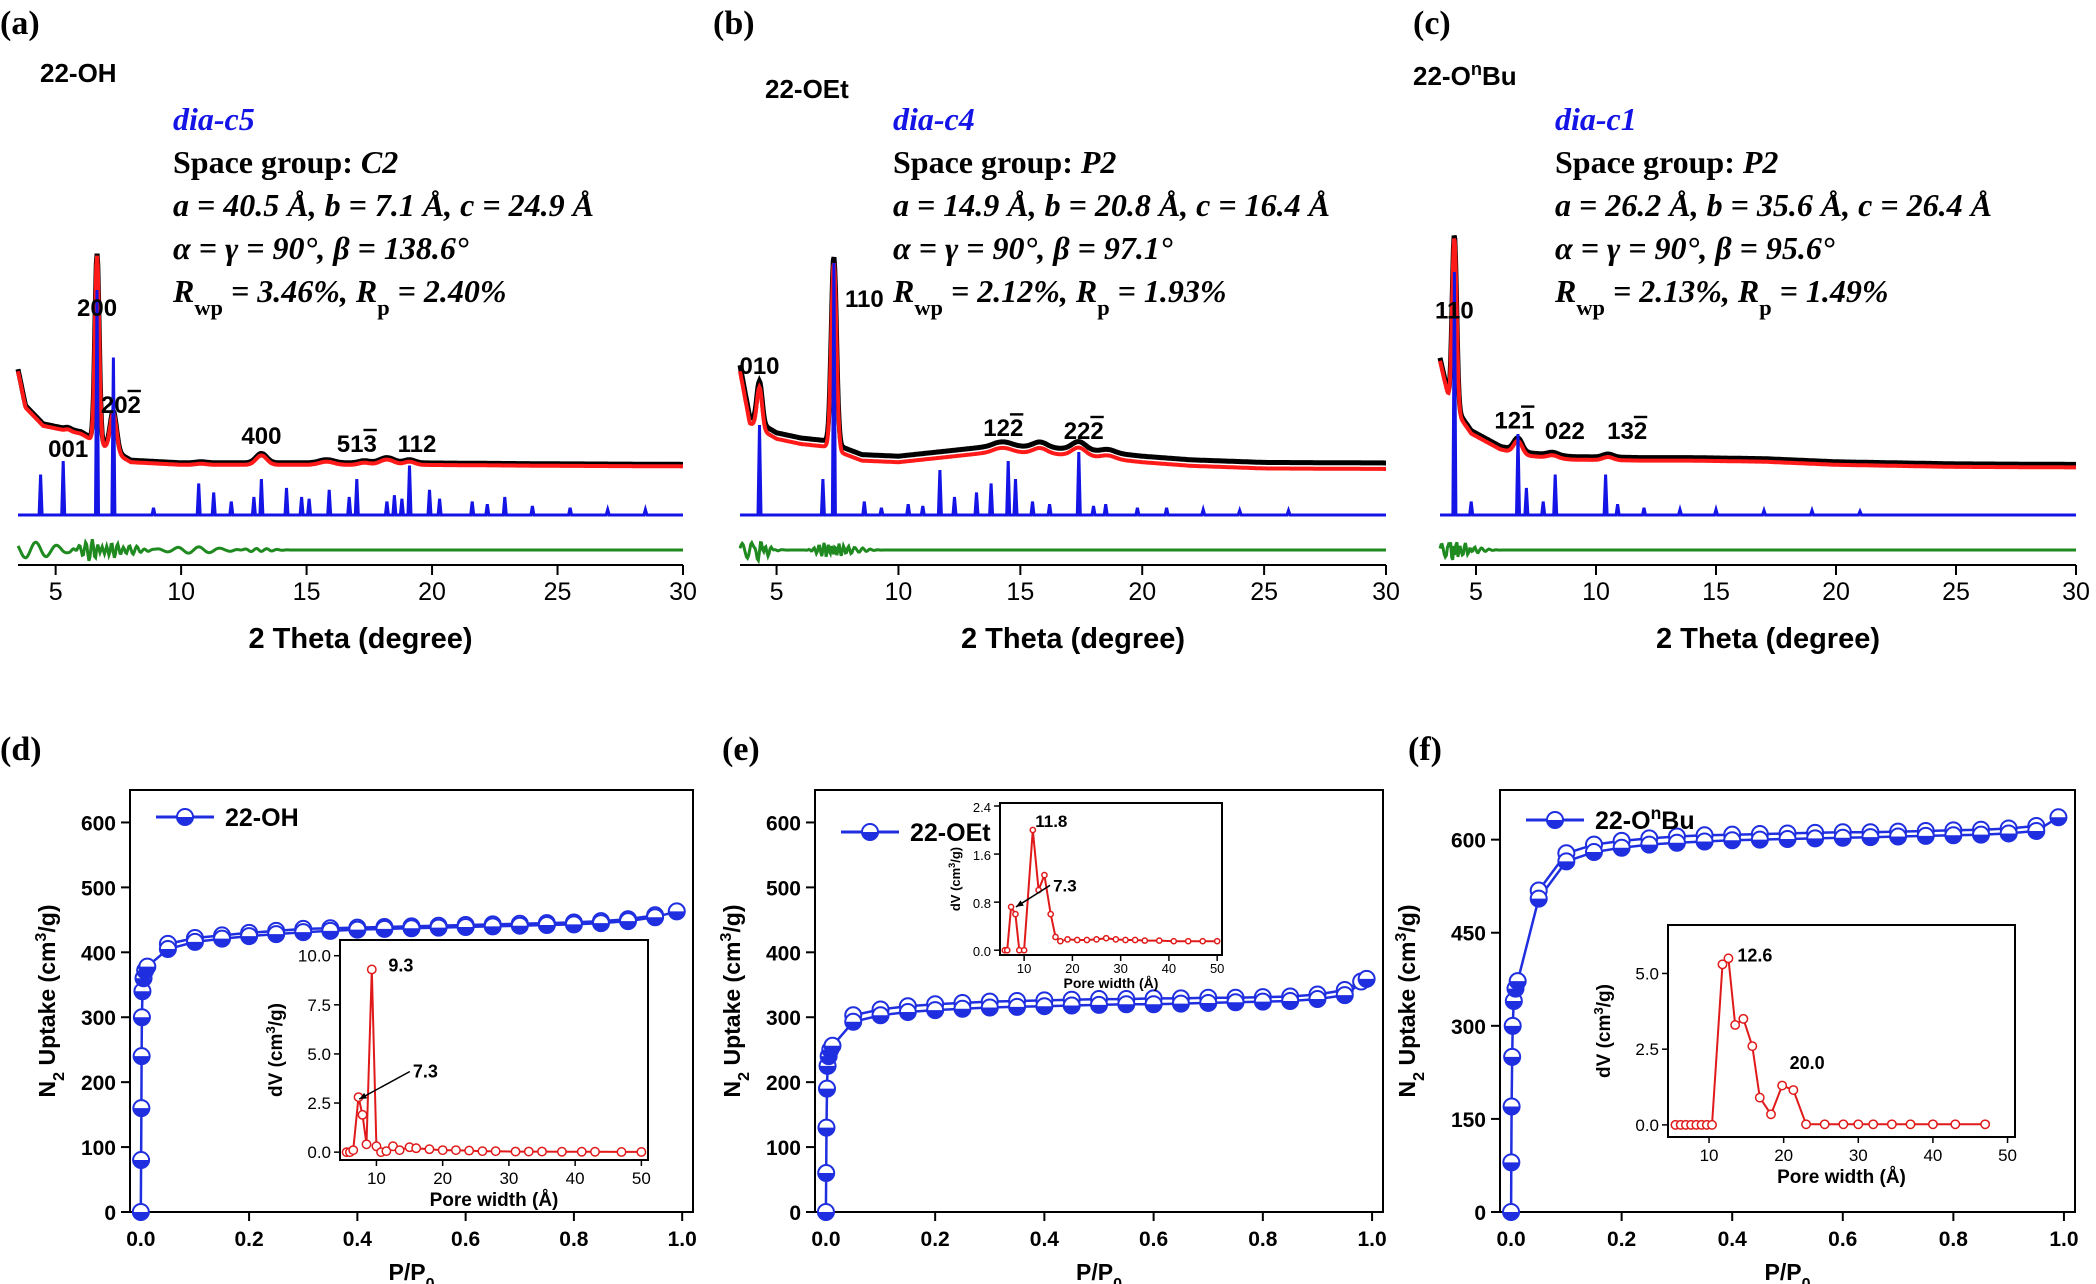 This screenshot has height=1284, width=2096. What do you see at coordinates (383, 307) in the screenshot?
I see `text-segment: p` at bounding box center [383, 307].